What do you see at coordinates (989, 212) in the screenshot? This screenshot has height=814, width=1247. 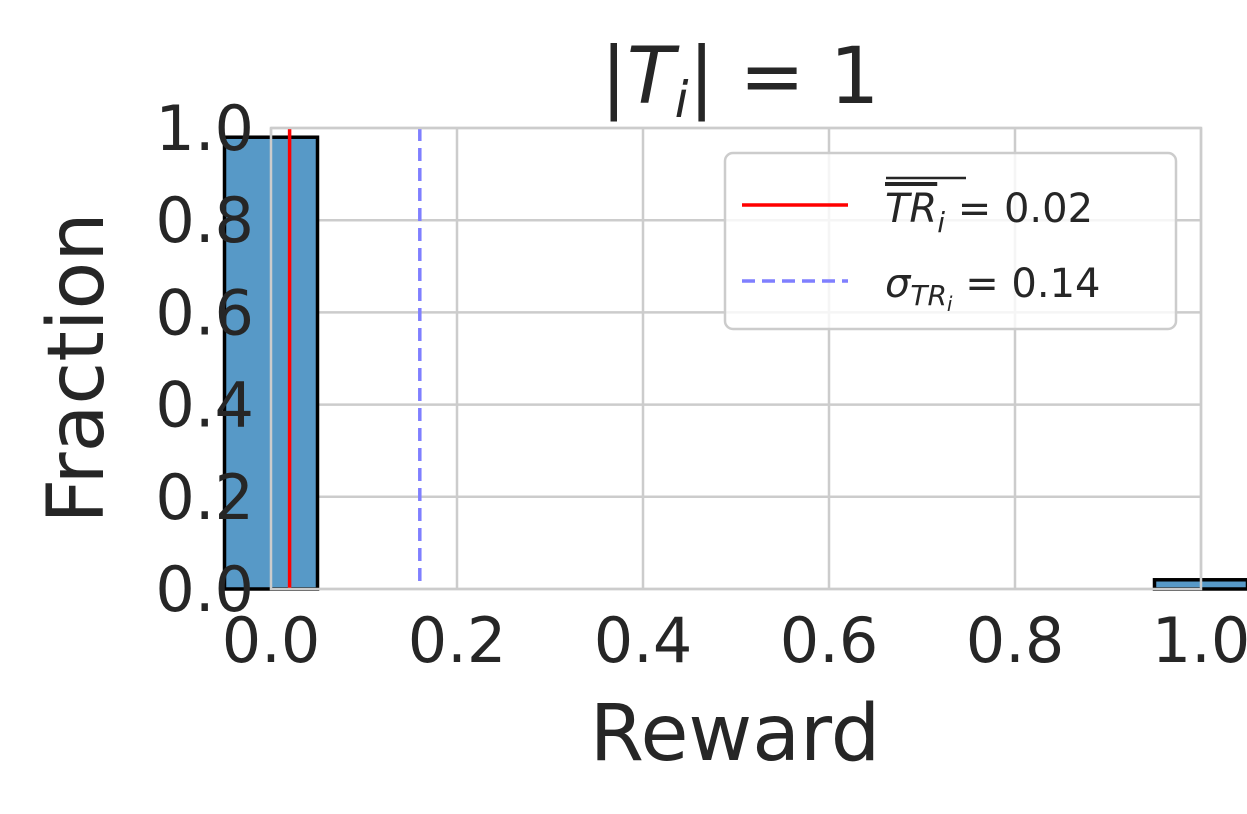 I see `legend-mean-label: TRi = 0.02` at bounding box center [989, 212].